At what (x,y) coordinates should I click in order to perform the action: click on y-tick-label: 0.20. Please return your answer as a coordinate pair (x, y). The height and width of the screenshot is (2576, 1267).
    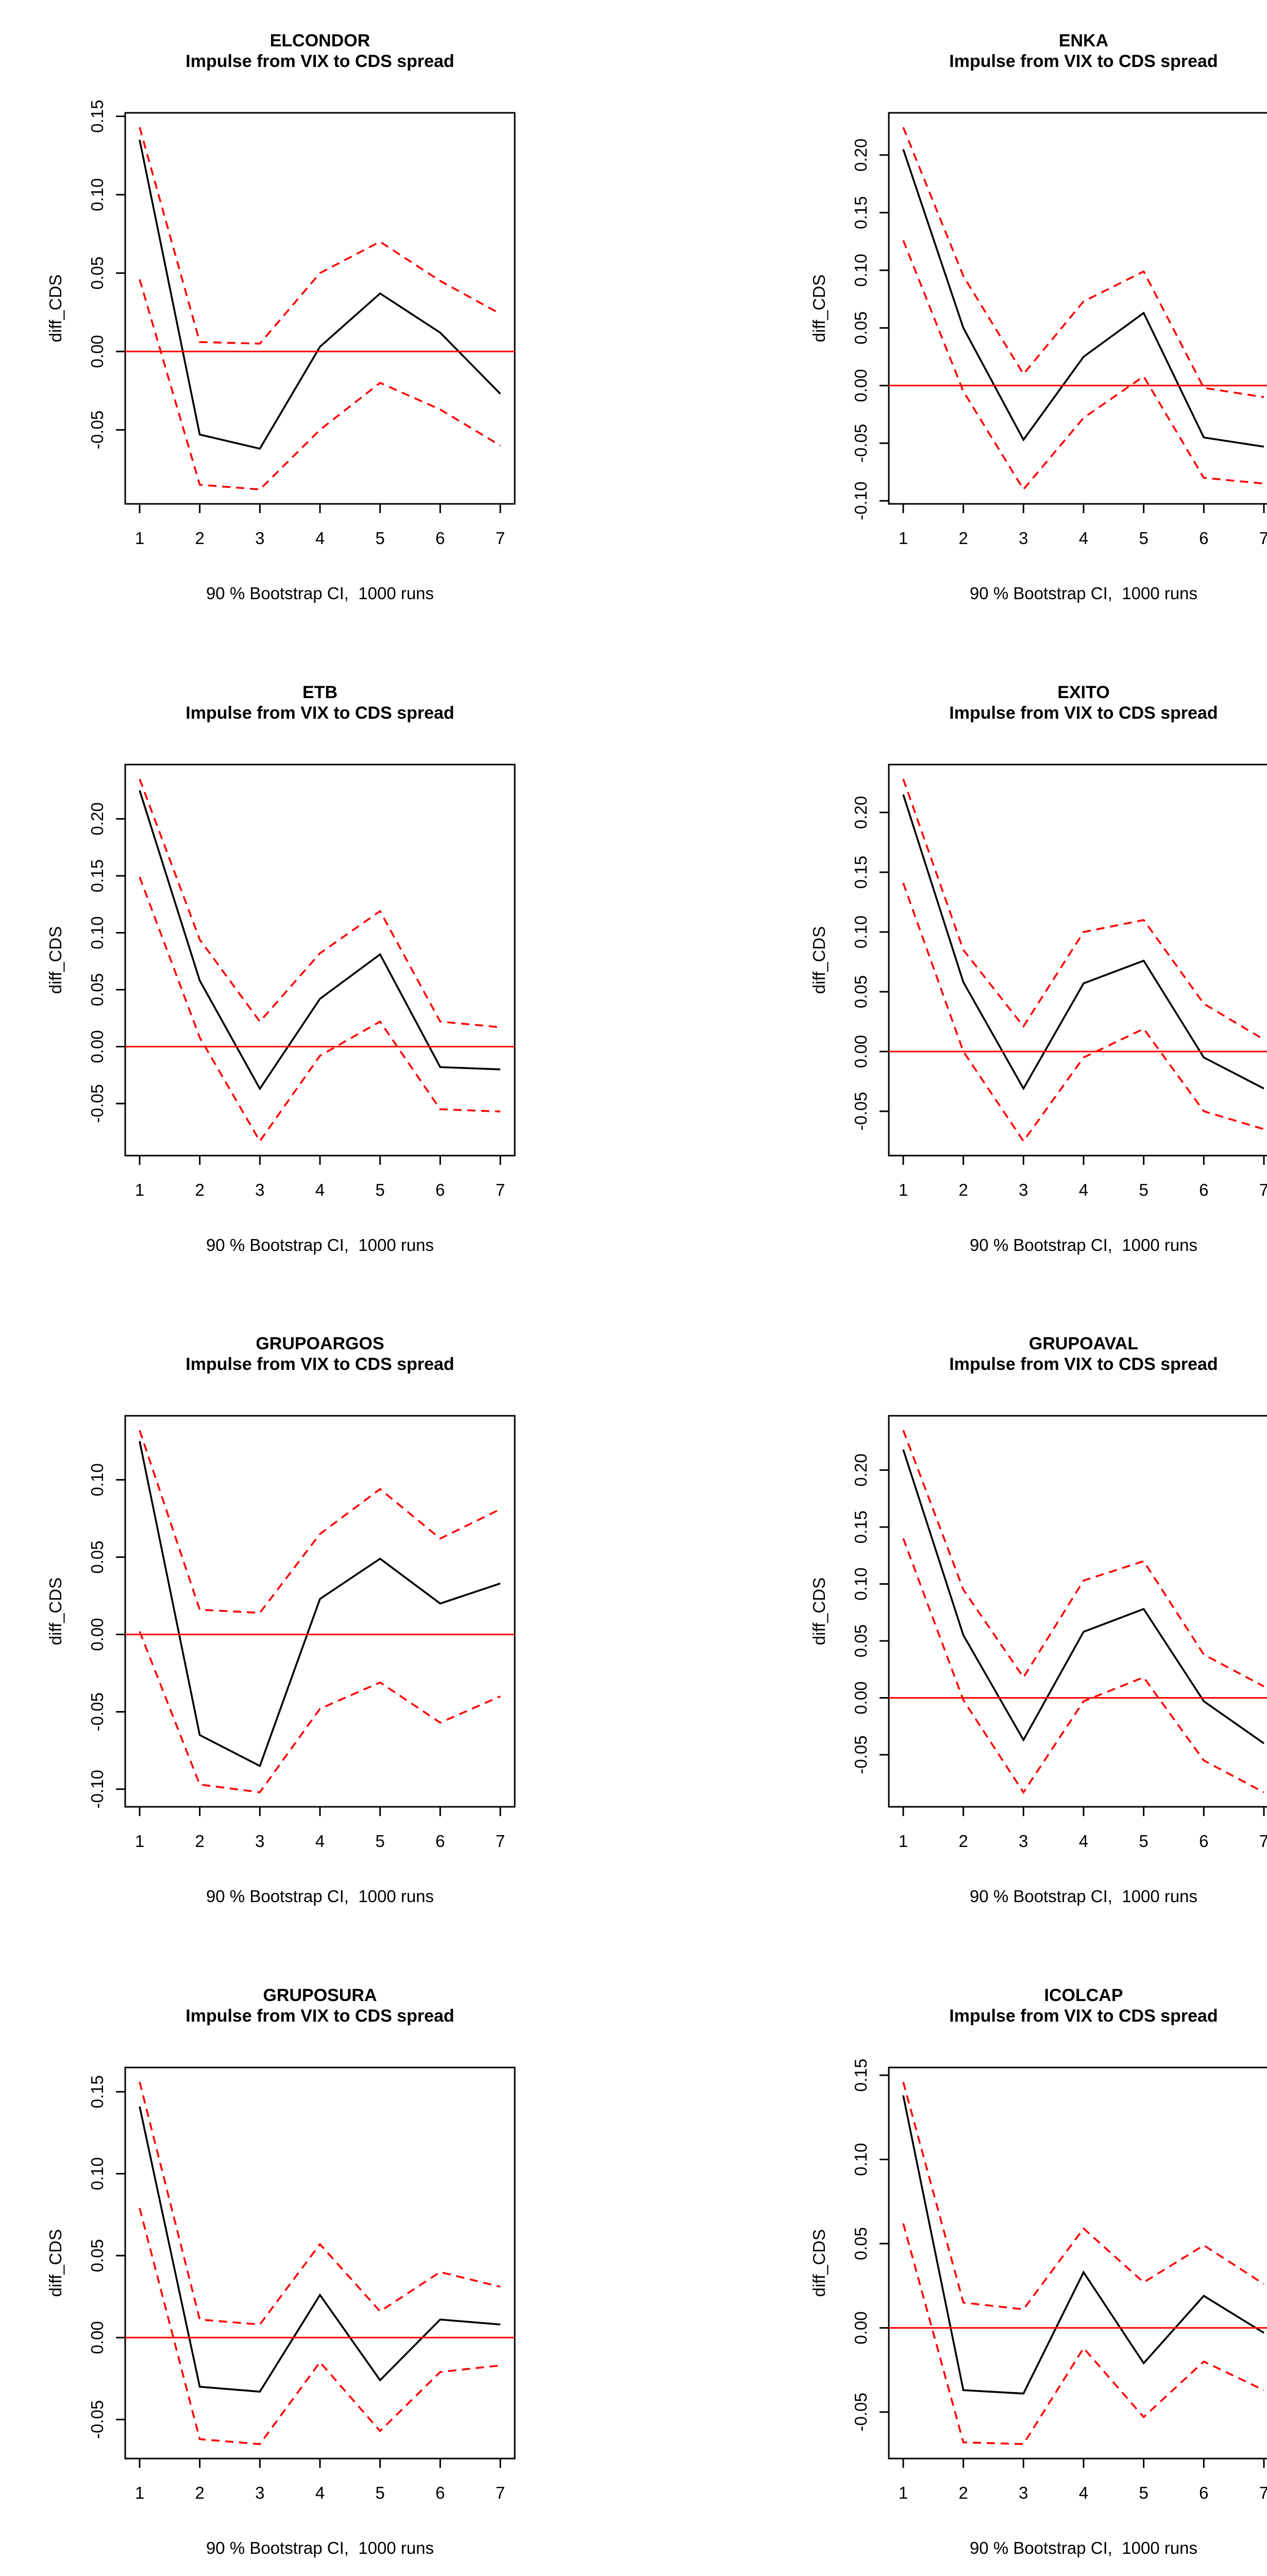
    Looking at the image, I should click on (97, 818).